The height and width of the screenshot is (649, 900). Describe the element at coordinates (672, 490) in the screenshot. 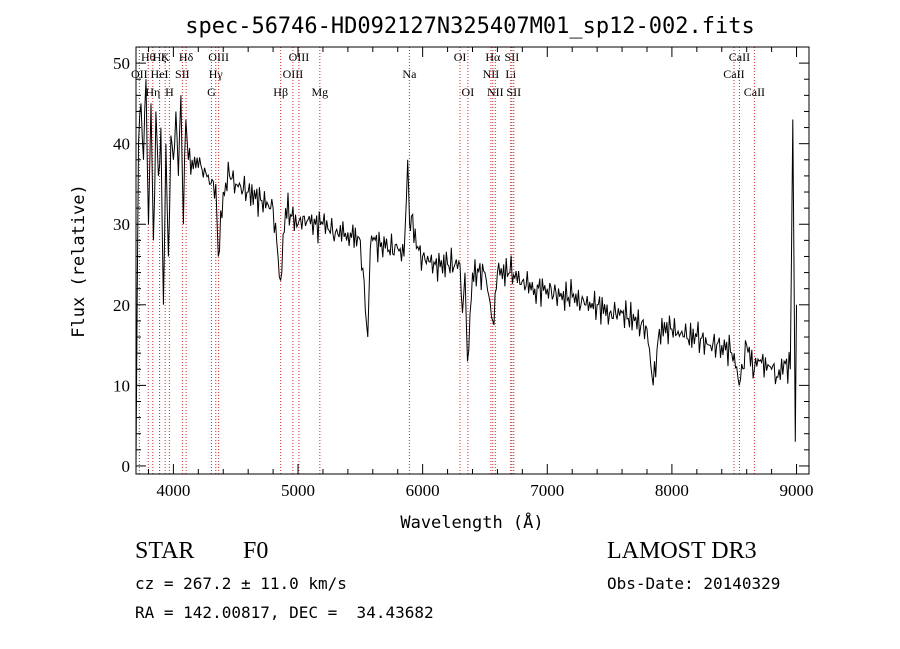

I see `x-tick-label: 8000` at that location.